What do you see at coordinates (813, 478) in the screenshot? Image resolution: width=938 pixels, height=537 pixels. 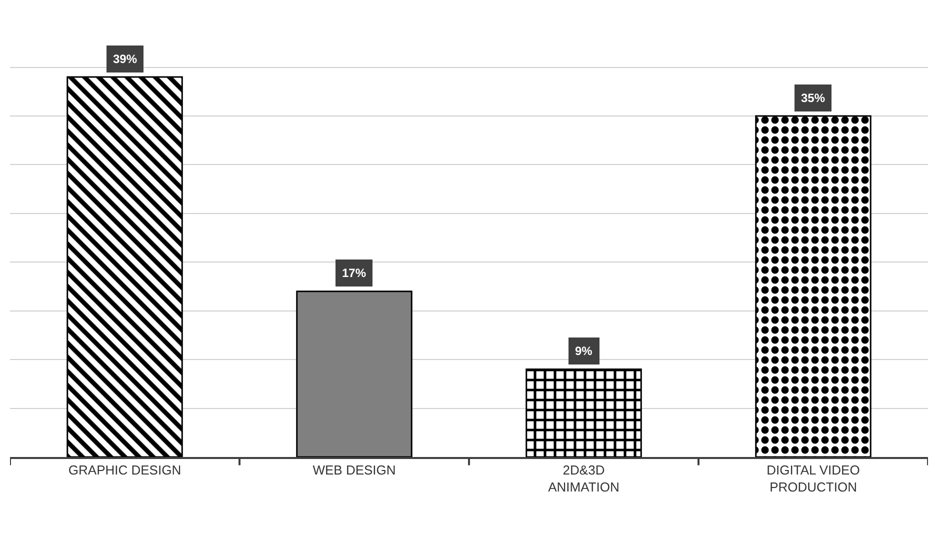 I see `x-tick-label: DIGITAL VIDEO PRODUCTION` at bounding box center [813, 478].